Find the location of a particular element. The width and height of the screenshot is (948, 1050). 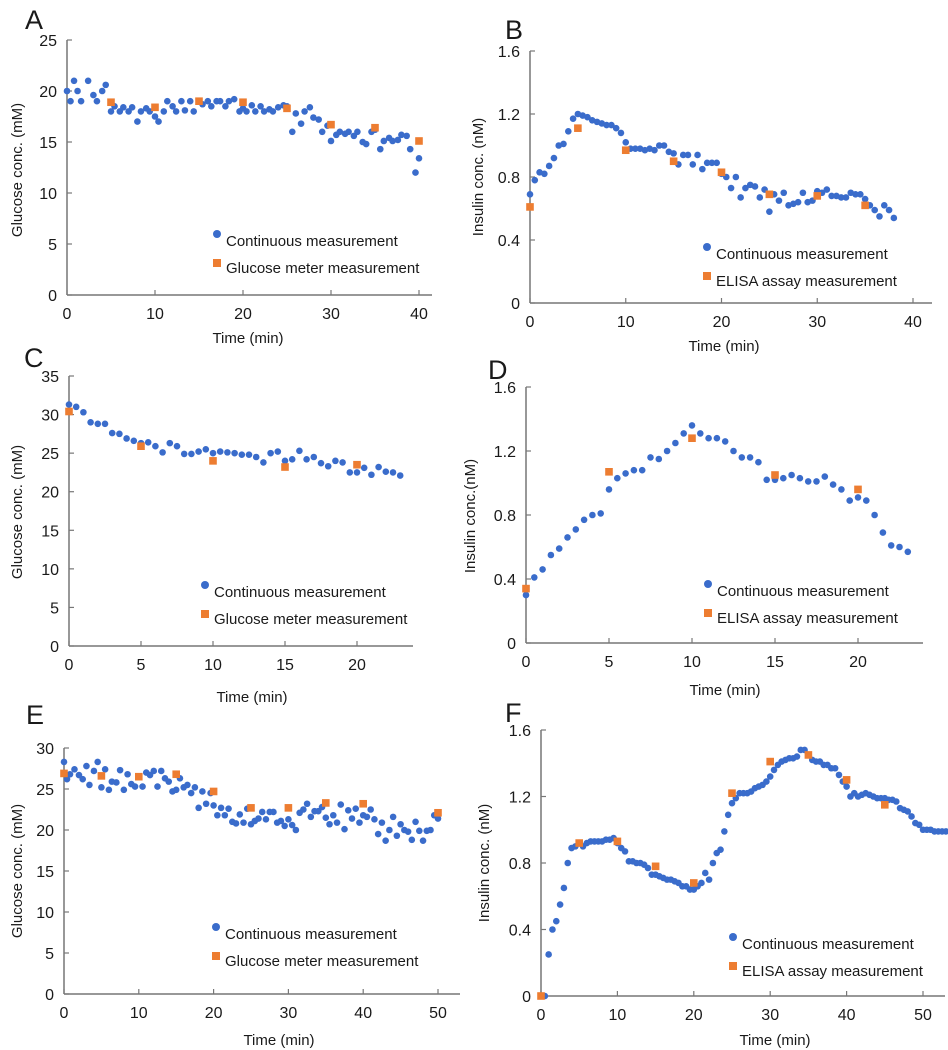

y-tick-label: 30 is located at coordinates (50, 416).